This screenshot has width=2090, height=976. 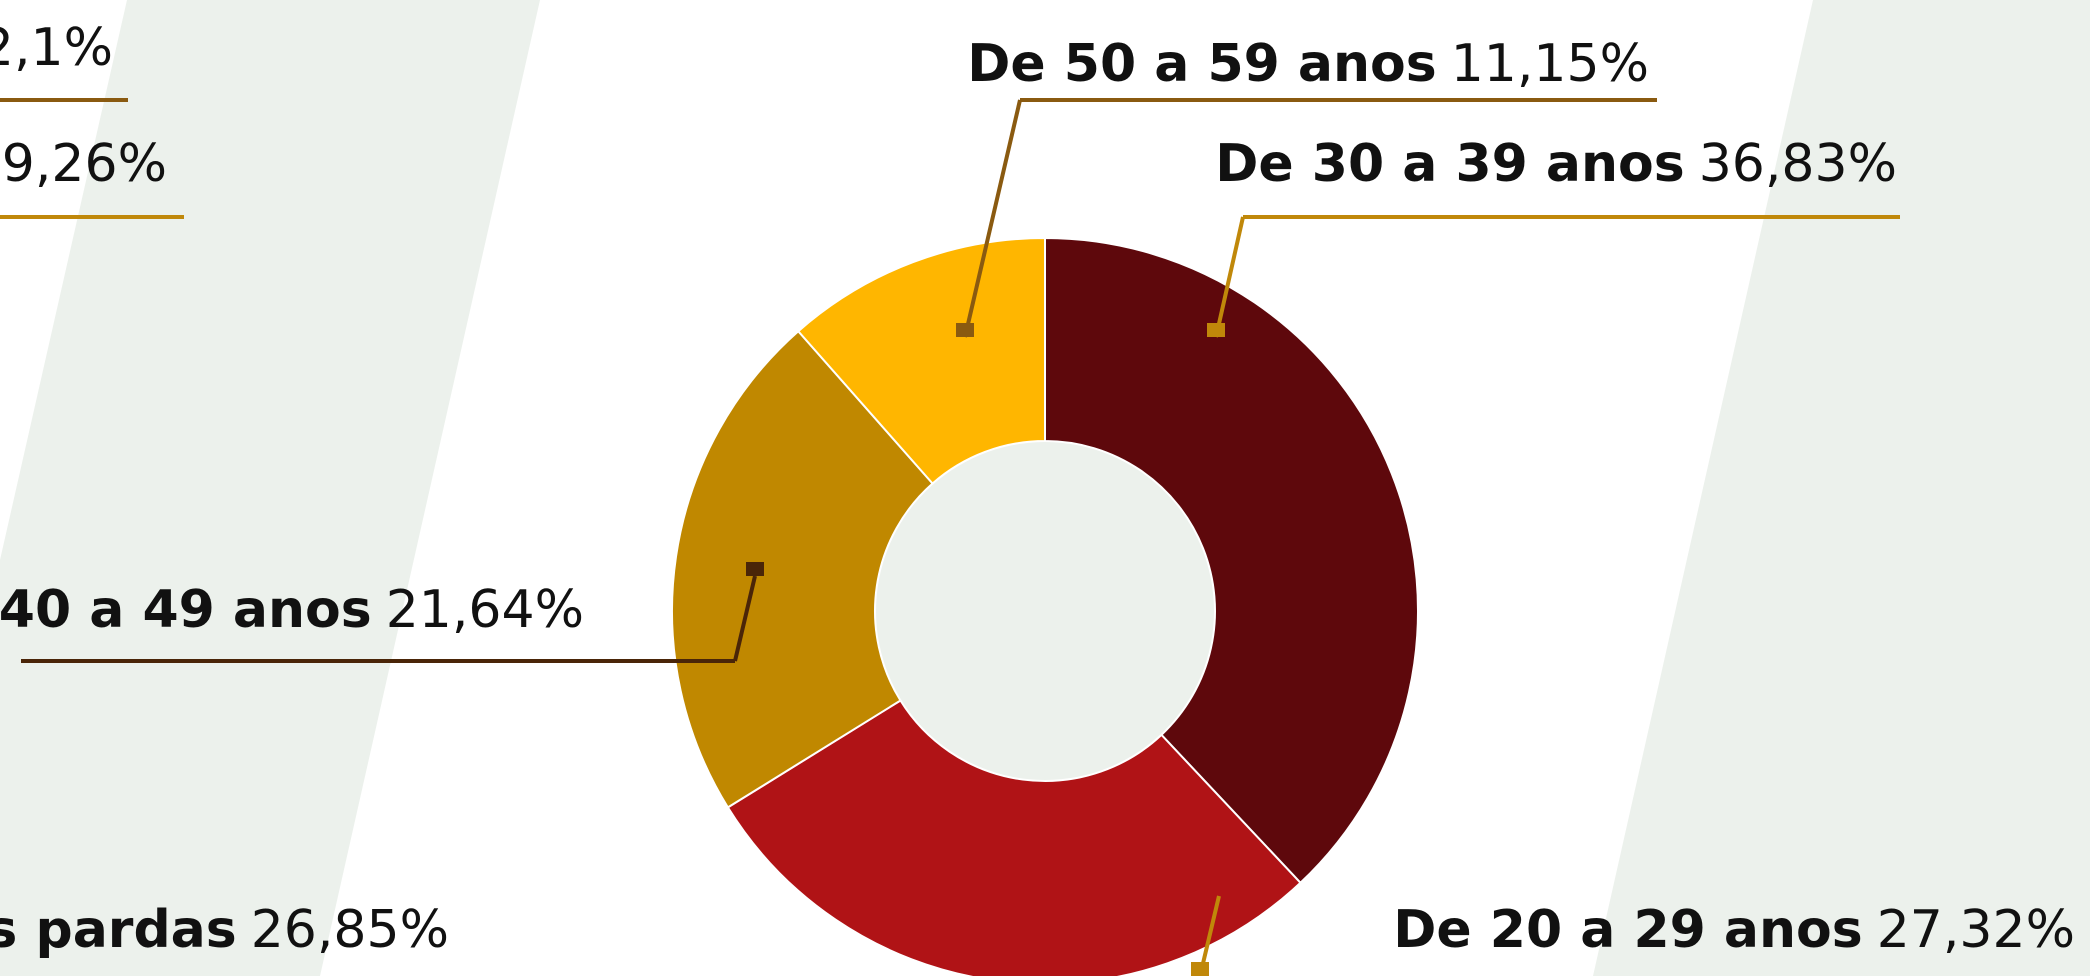 I want to click on value-label: 21,64%, so click(x=485, y=610).